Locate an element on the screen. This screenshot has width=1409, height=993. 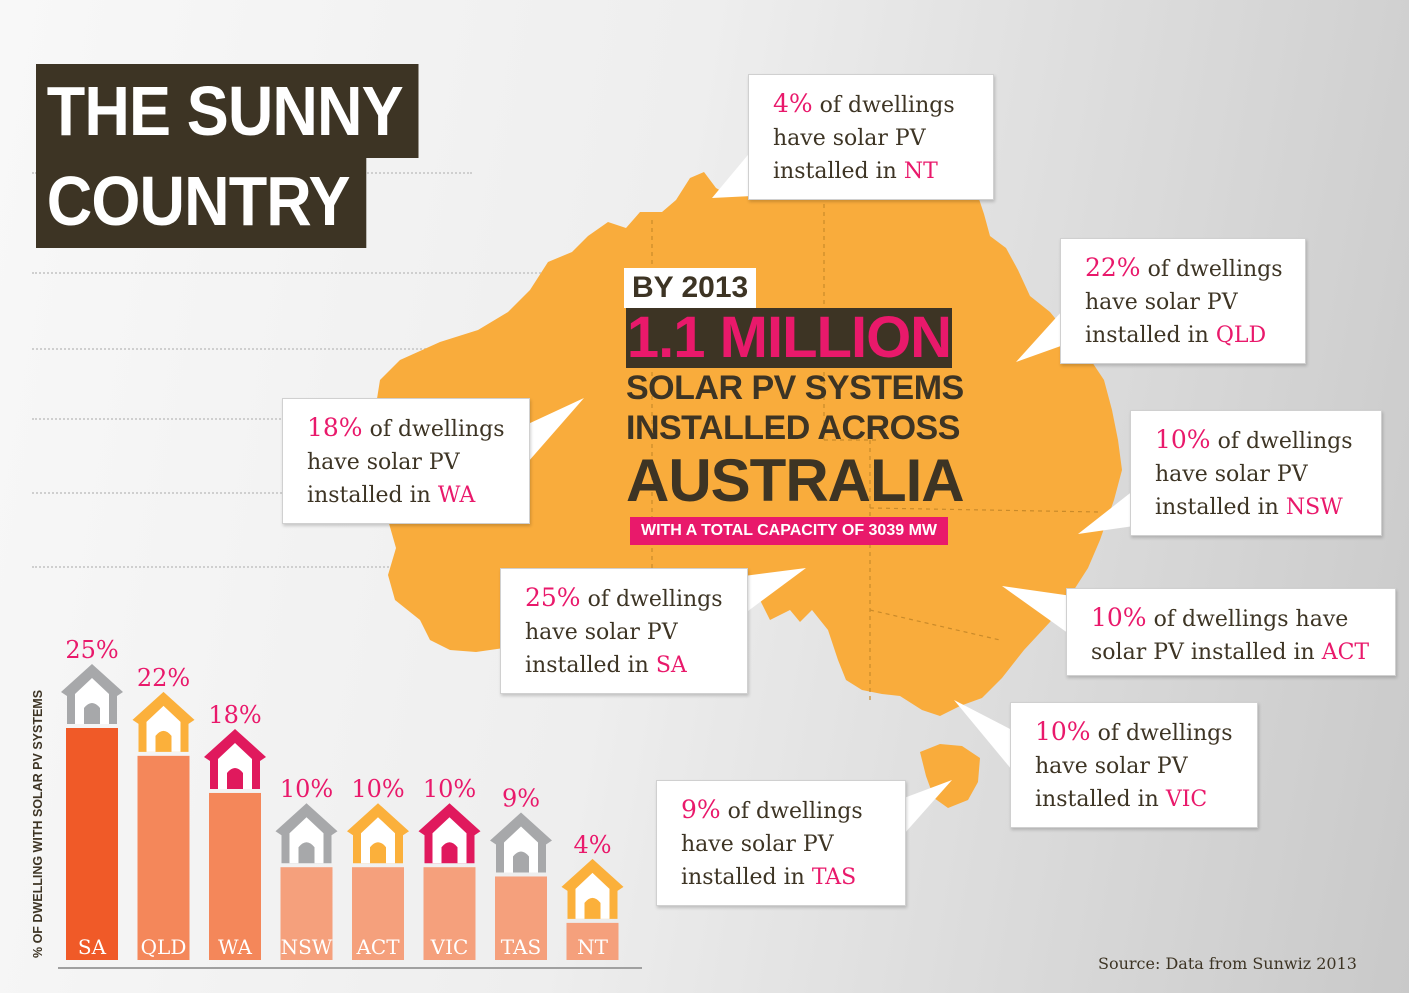
source-note: Source: Data from Sunwiz 2013 is located at coordinates (1227, 963).